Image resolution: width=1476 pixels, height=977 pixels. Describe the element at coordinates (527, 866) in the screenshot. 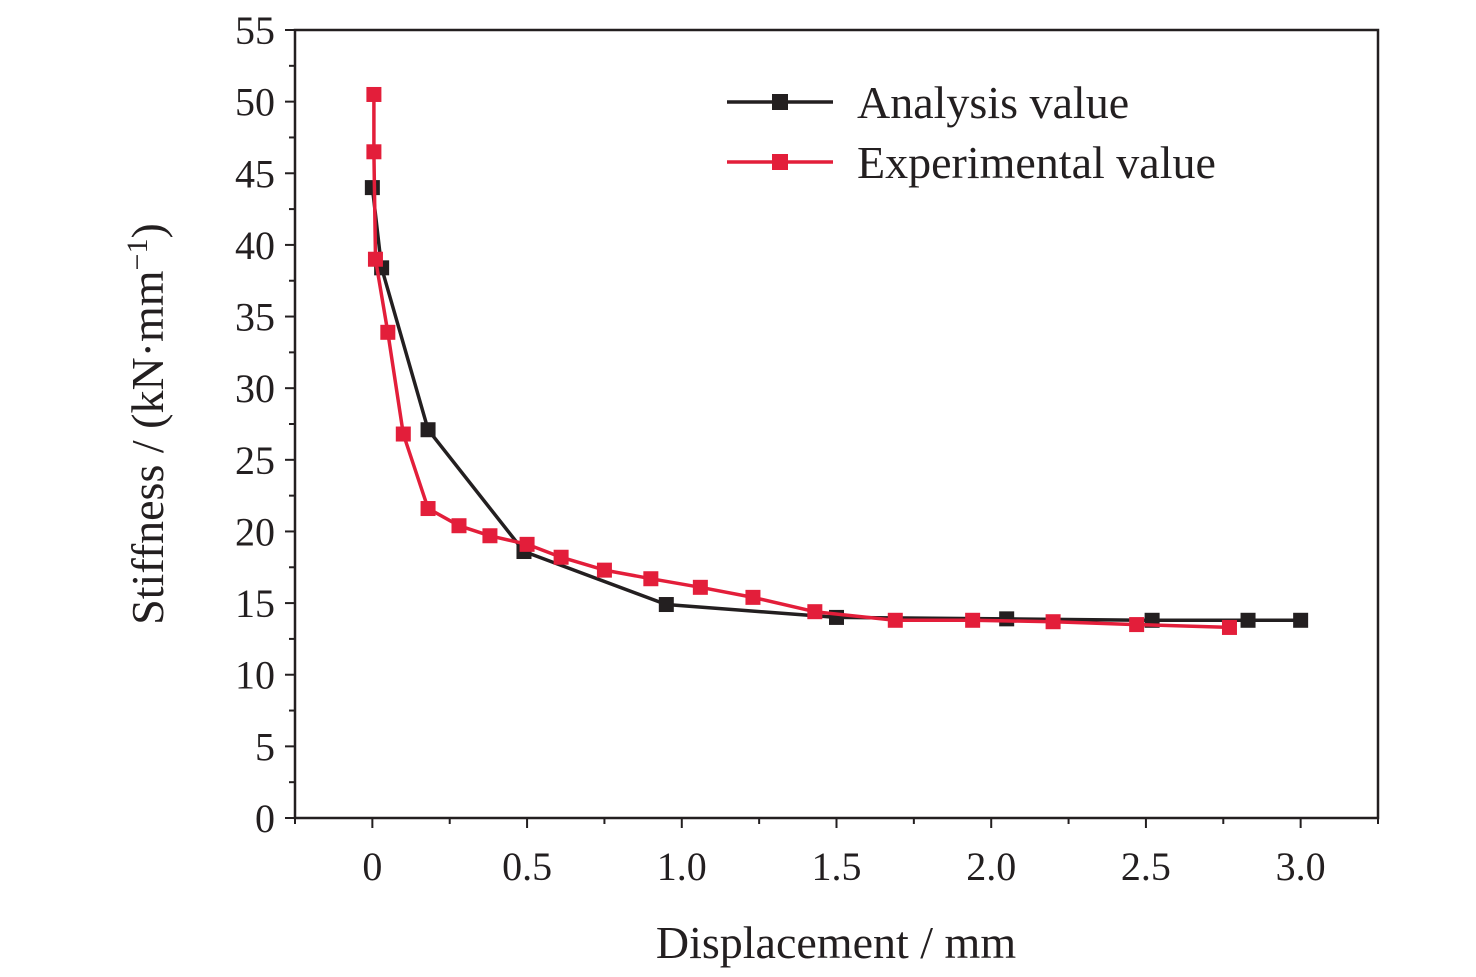

I see `x-tick-label: 0.5` at that location.